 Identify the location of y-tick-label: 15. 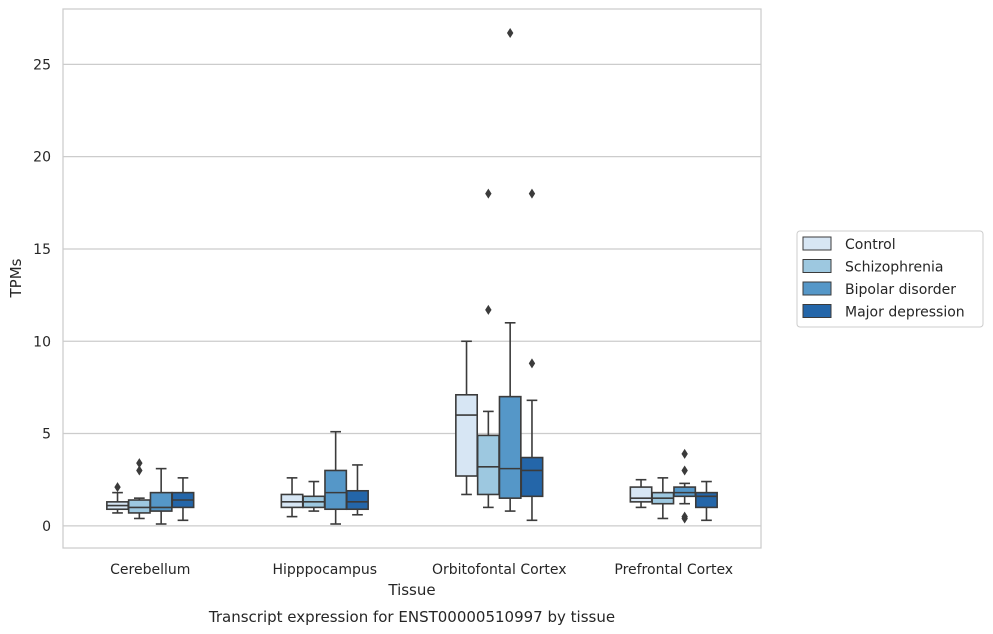
(42, 250).